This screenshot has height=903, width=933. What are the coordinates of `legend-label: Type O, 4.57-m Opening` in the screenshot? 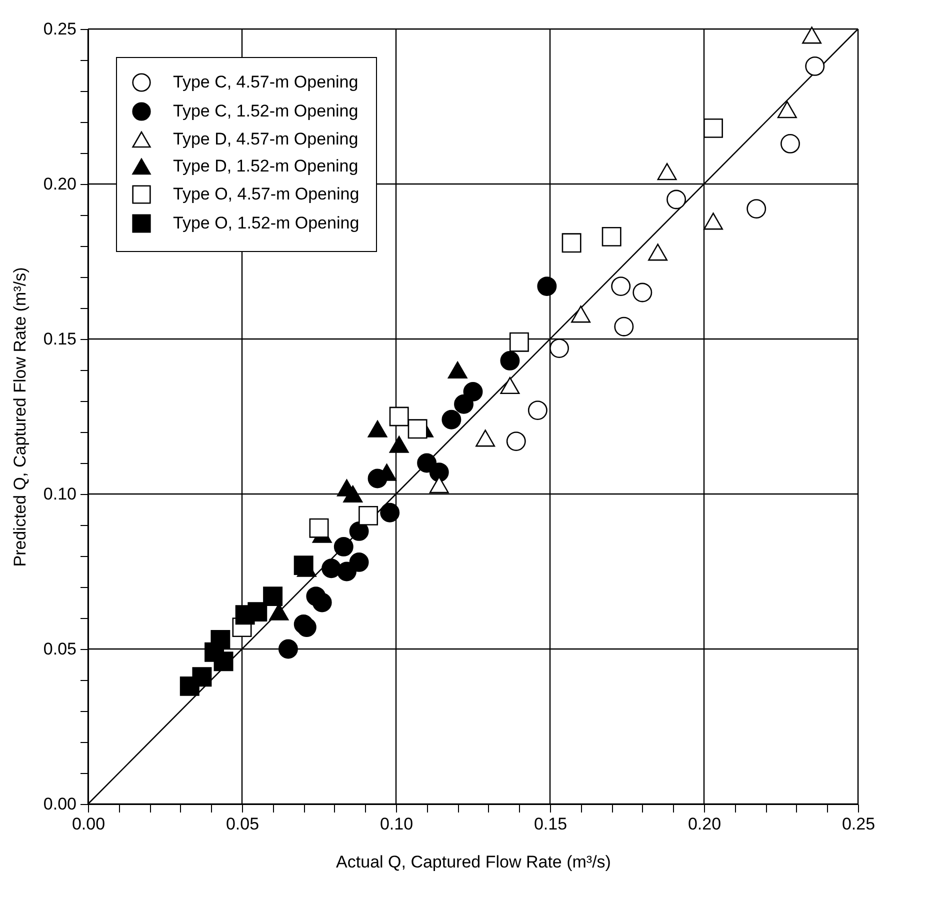 It's located at (266, 194).